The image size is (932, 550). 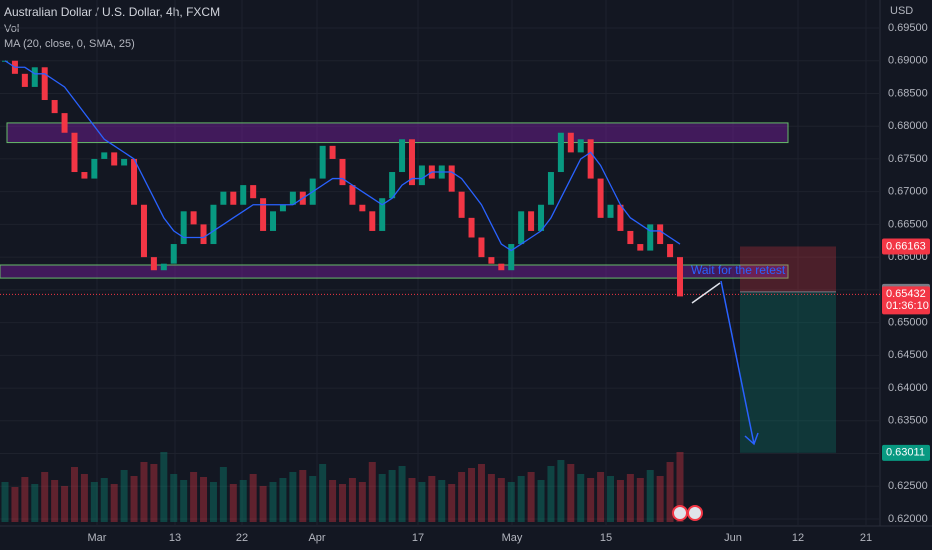 What do you see at coordinates (739, 363) in the screenshot?
I see `forecast-arrow` at bounding box center [739, 363].